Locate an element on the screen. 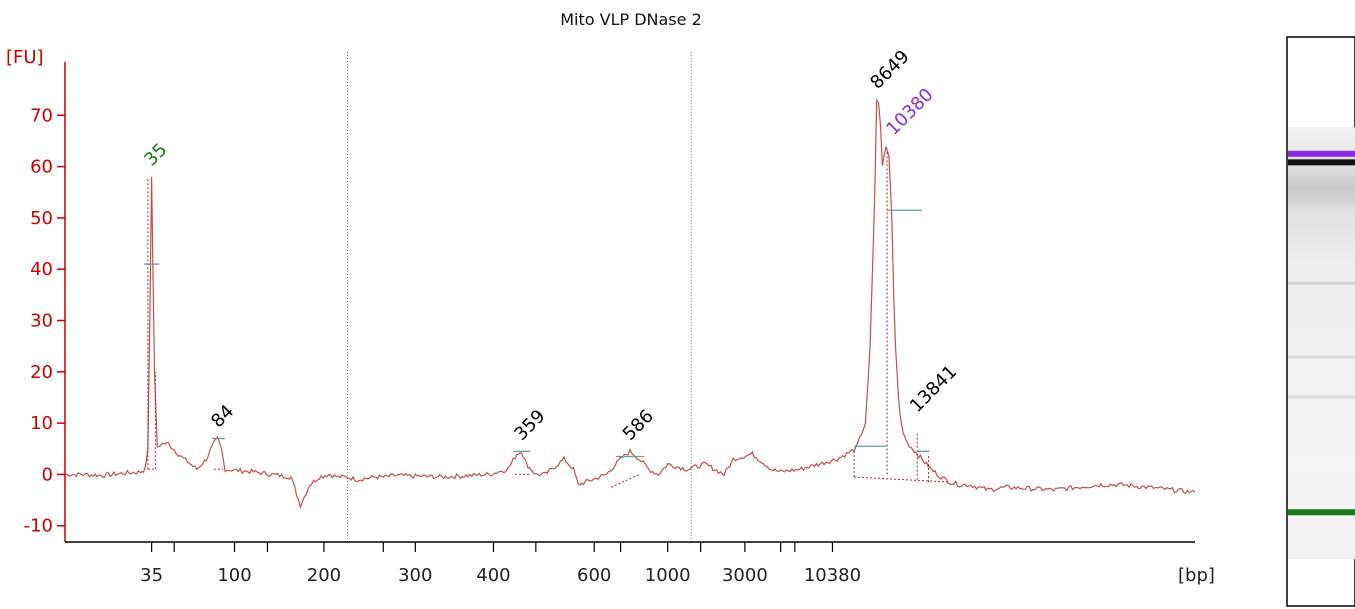 The image size is (1355, 609). y-tick-label-30: 30 is located at coordinates (41, 321).